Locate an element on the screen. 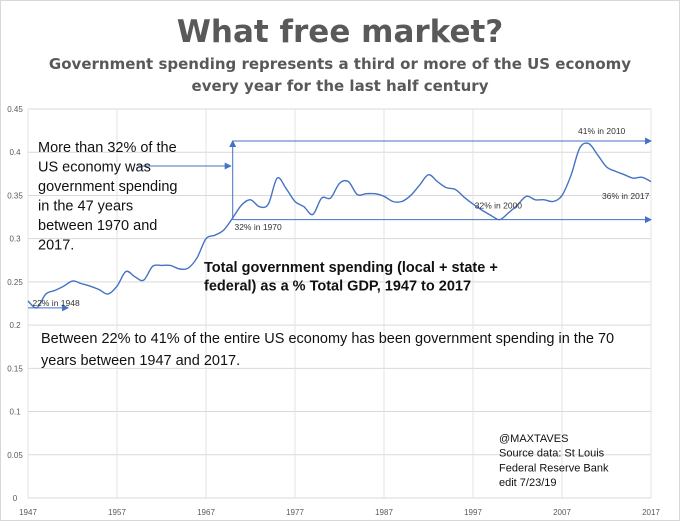 Image resolution: width=680 pixels, height=521 pixels. point-label: 22% in 1948 is located at coordinates (56, 303).